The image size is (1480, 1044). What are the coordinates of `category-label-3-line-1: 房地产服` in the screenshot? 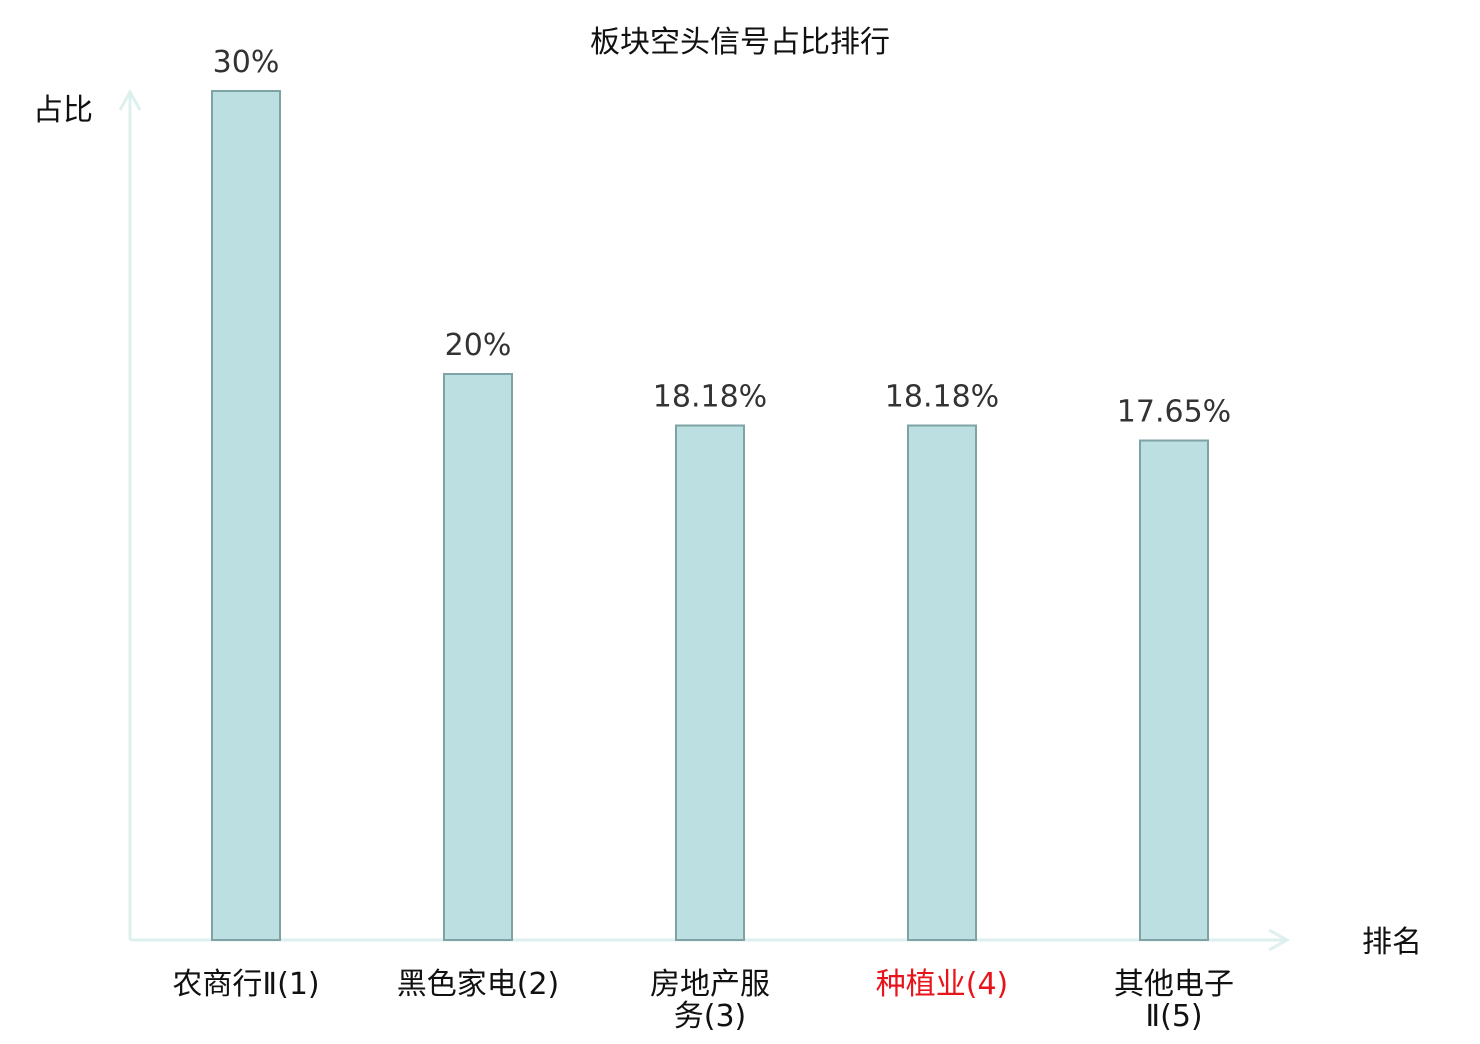 It's located at (710, 984).